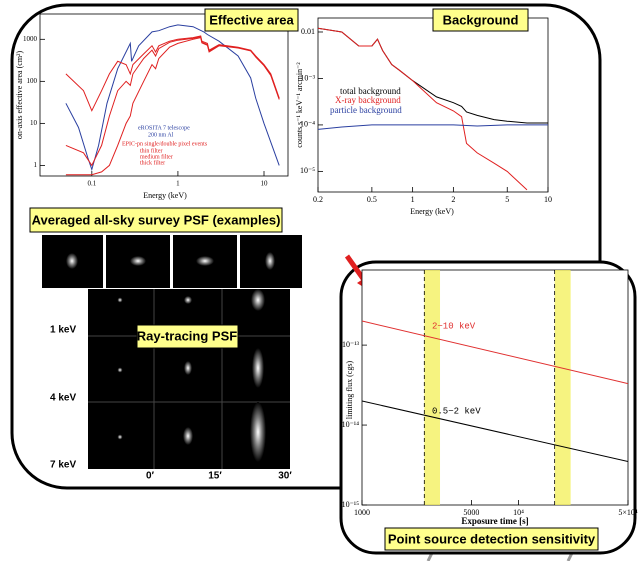  Describe the element at coordinates (19, 95) in the screenshot. I see `y-axis-label: on-axis effective area (cm²)` at that location.